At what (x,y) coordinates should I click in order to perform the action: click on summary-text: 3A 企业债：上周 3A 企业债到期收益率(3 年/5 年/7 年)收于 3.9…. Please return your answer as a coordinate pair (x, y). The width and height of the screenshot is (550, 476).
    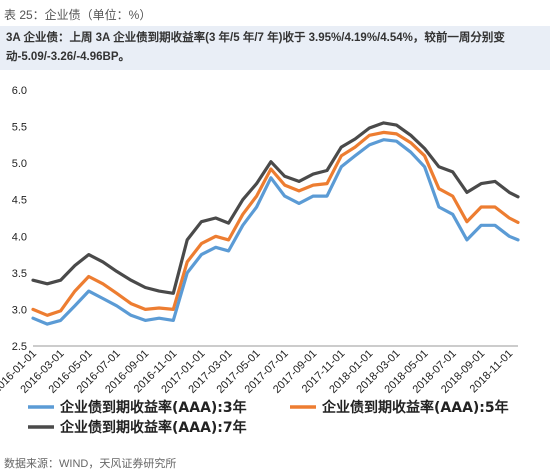
    Looking at the image, I should click on (275, 48).